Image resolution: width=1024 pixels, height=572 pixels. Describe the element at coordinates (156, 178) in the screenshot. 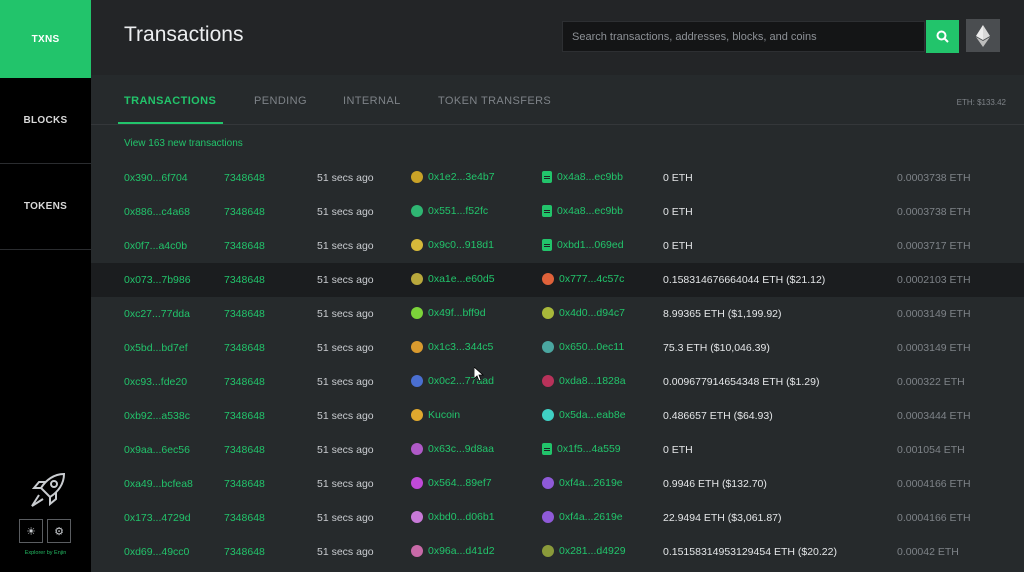

I see `tx-hash-link: 0x390...6f704` at that location.